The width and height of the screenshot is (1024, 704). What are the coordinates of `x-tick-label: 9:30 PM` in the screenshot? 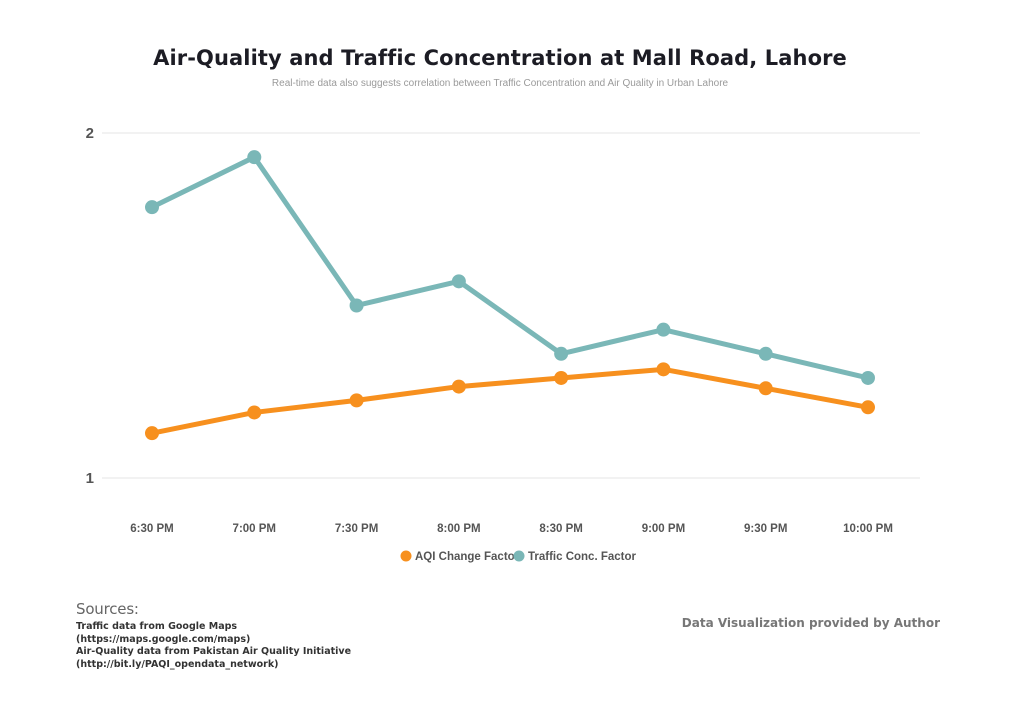 It's located at (765, 529).